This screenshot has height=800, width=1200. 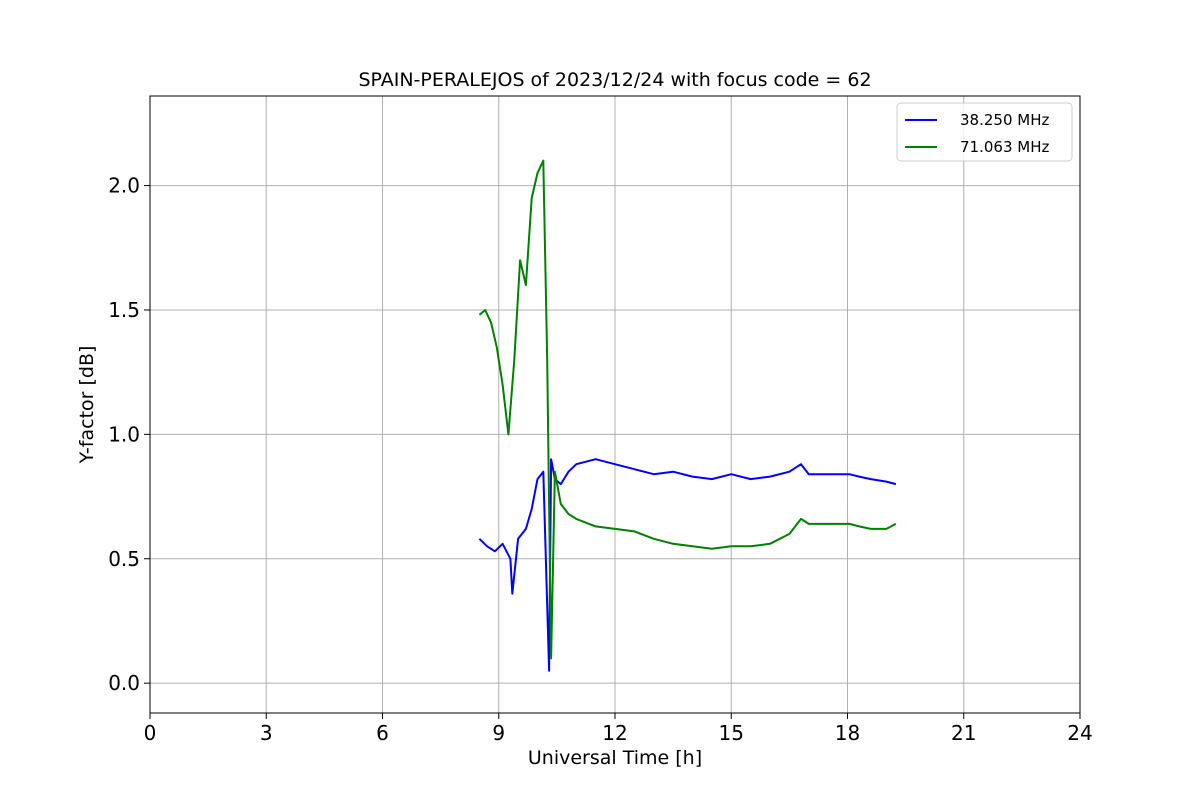 What do you see at coordinates (266, 733) in the screenshot?
I see `x-tick-label: 3` at bounding box center [266, 733].